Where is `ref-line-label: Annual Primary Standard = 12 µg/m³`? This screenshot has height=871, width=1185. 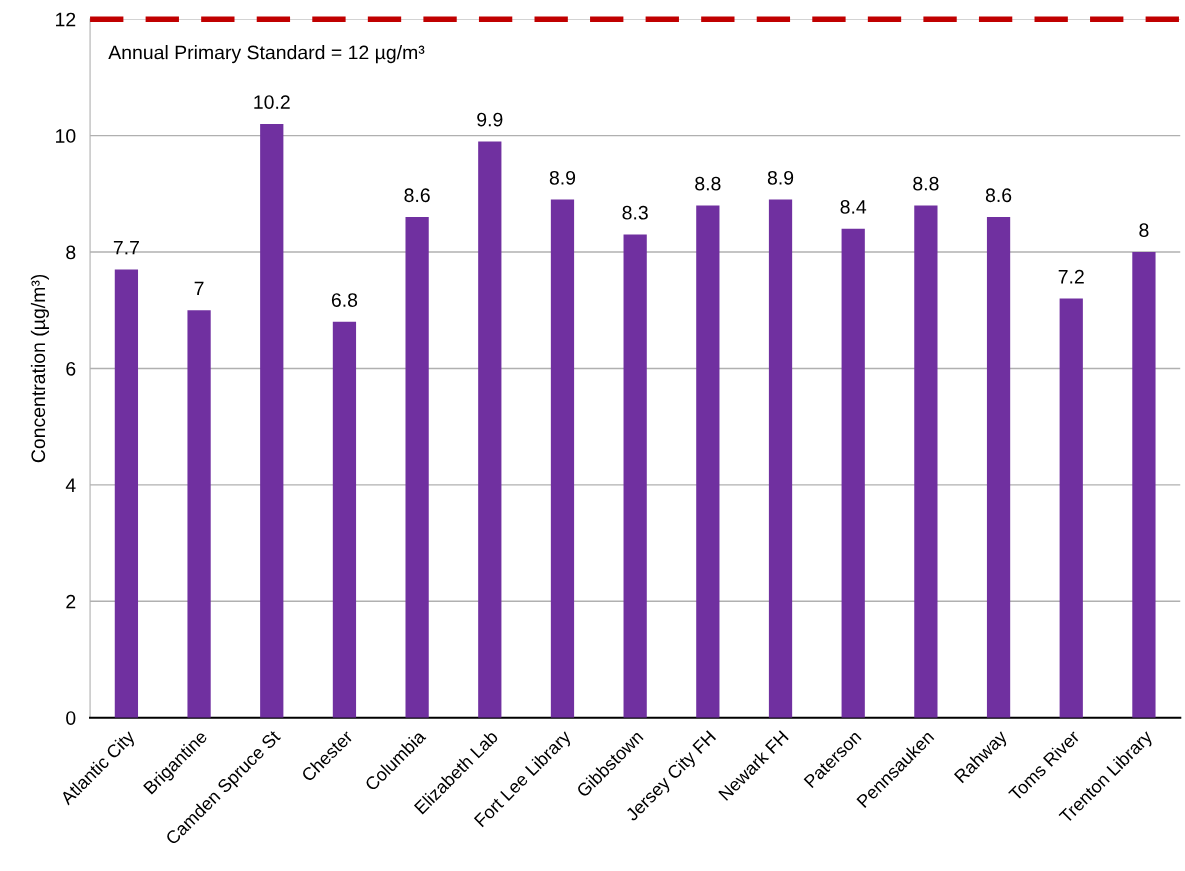
ref-line-label: Annual Primary Standard = 12 µg/m³ is located at coordinates (266, 54).